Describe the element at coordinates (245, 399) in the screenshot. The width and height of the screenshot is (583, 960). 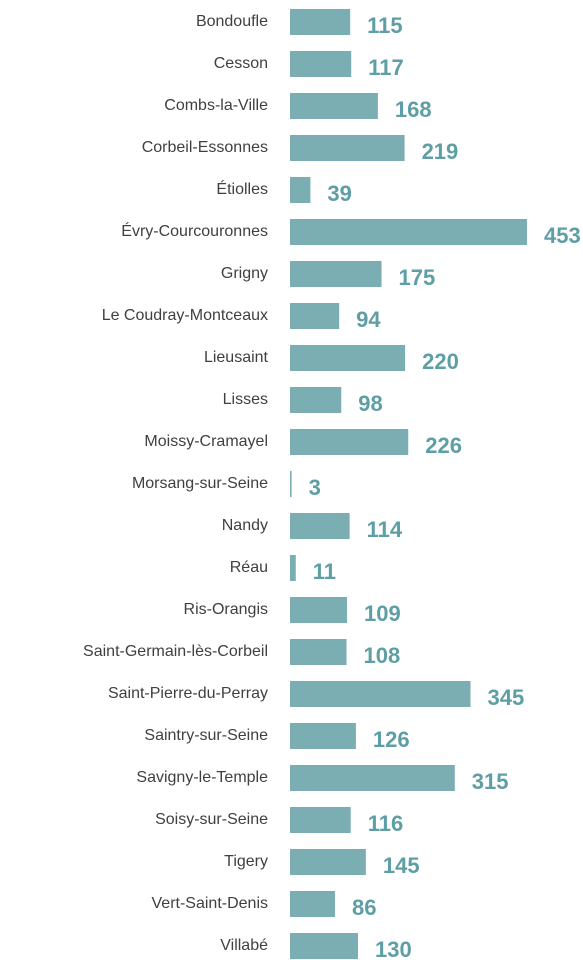
I see `category-label: Lisses` at that location.